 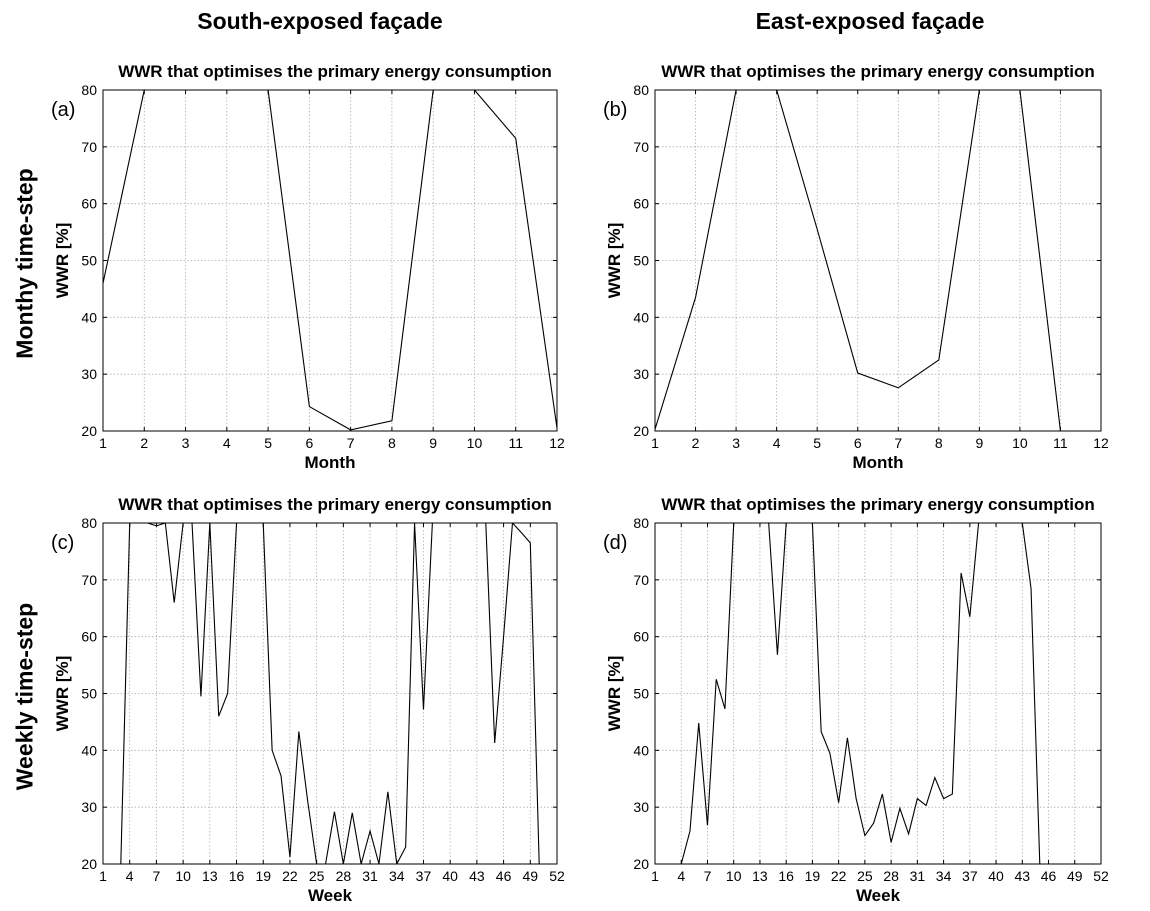 What do you see at coordinates (615, 543) in the screenshot?
I see `panel-label: (d)` at bounding box center [615, 543].